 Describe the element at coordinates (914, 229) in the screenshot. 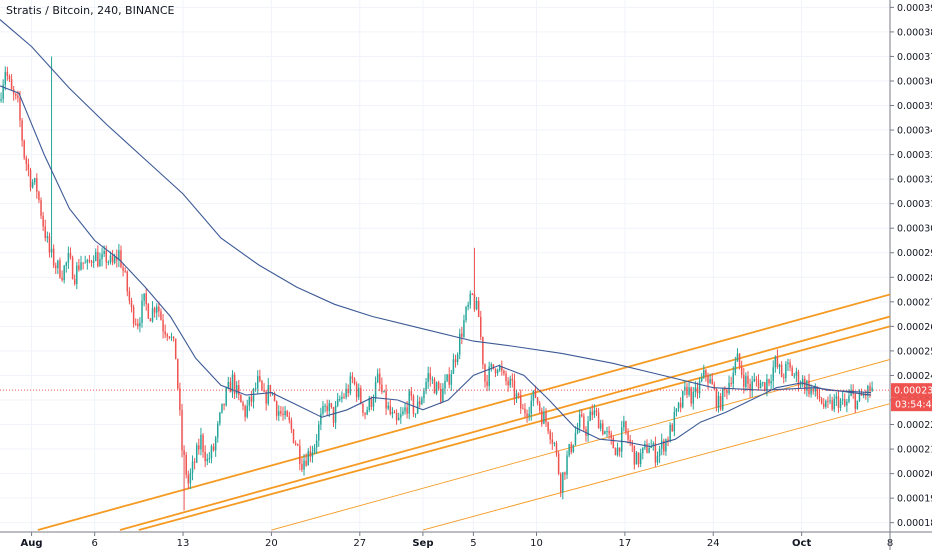

I see `y-tick-label: 0.0003000` at that location.